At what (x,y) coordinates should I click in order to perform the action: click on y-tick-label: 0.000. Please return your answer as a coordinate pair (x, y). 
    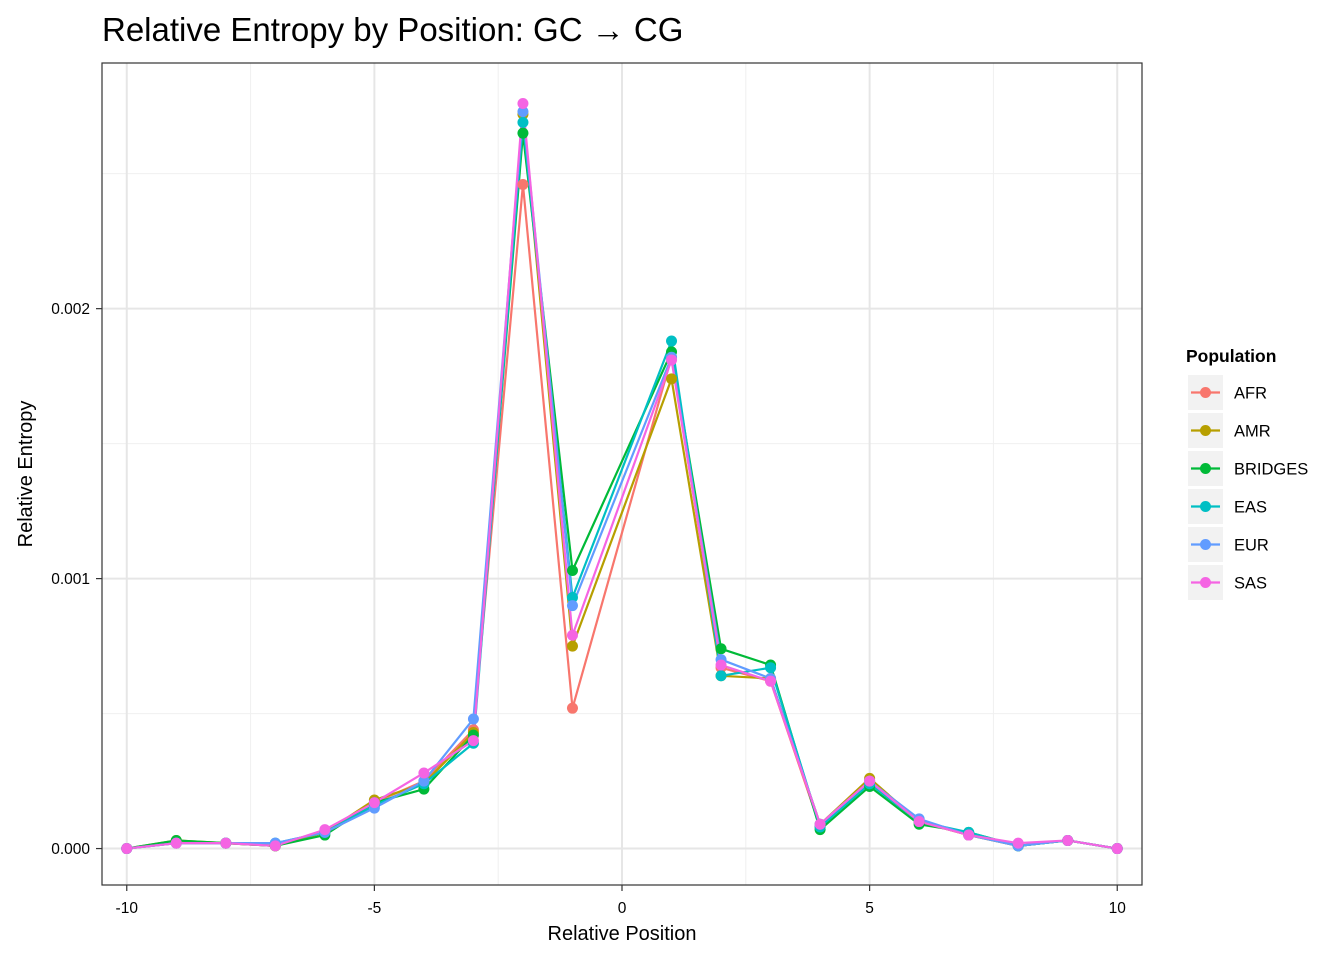
    Looking at the image, I should click on (70, 849).